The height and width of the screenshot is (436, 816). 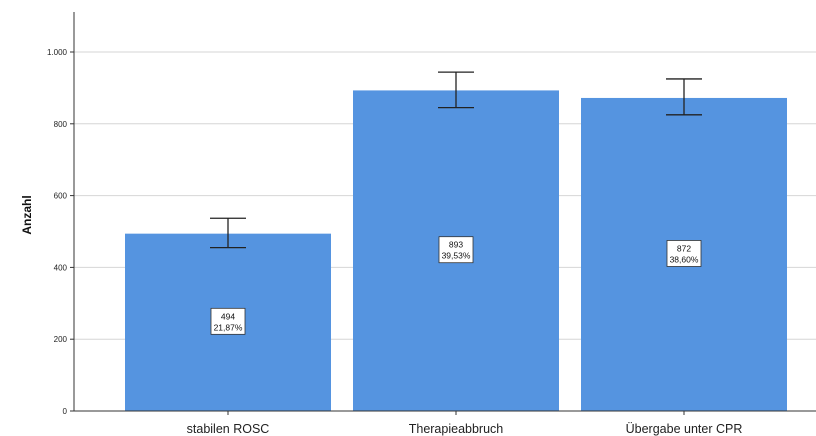 What do you see at coordinates (228, 316) in the screenshot?
I see `data-label-count: 494` at bounding box center [228, 316].